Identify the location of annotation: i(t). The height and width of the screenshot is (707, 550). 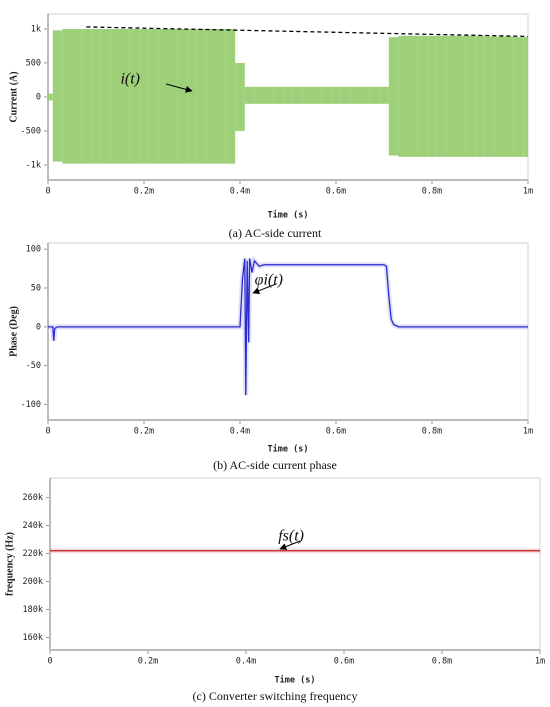
(130, 79).